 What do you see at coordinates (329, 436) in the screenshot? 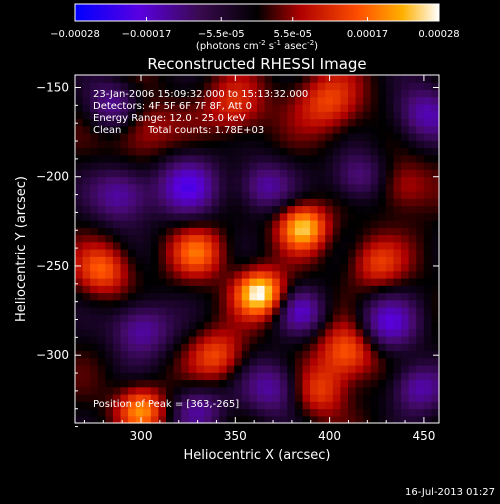
I see `x-tick-label: 400` at bounding box center [329, 436].